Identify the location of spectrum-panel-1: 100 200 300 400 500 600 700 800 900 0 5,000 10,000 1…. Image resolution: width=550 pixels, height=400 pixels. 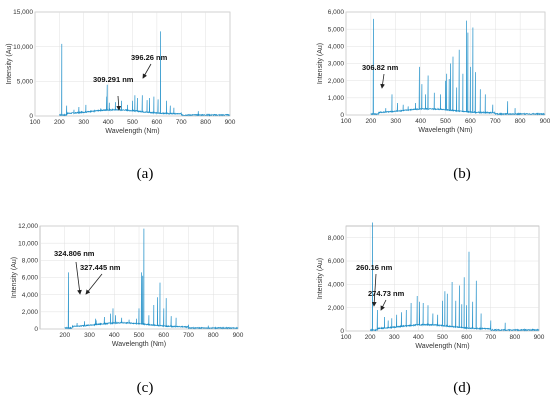
(121, 72).